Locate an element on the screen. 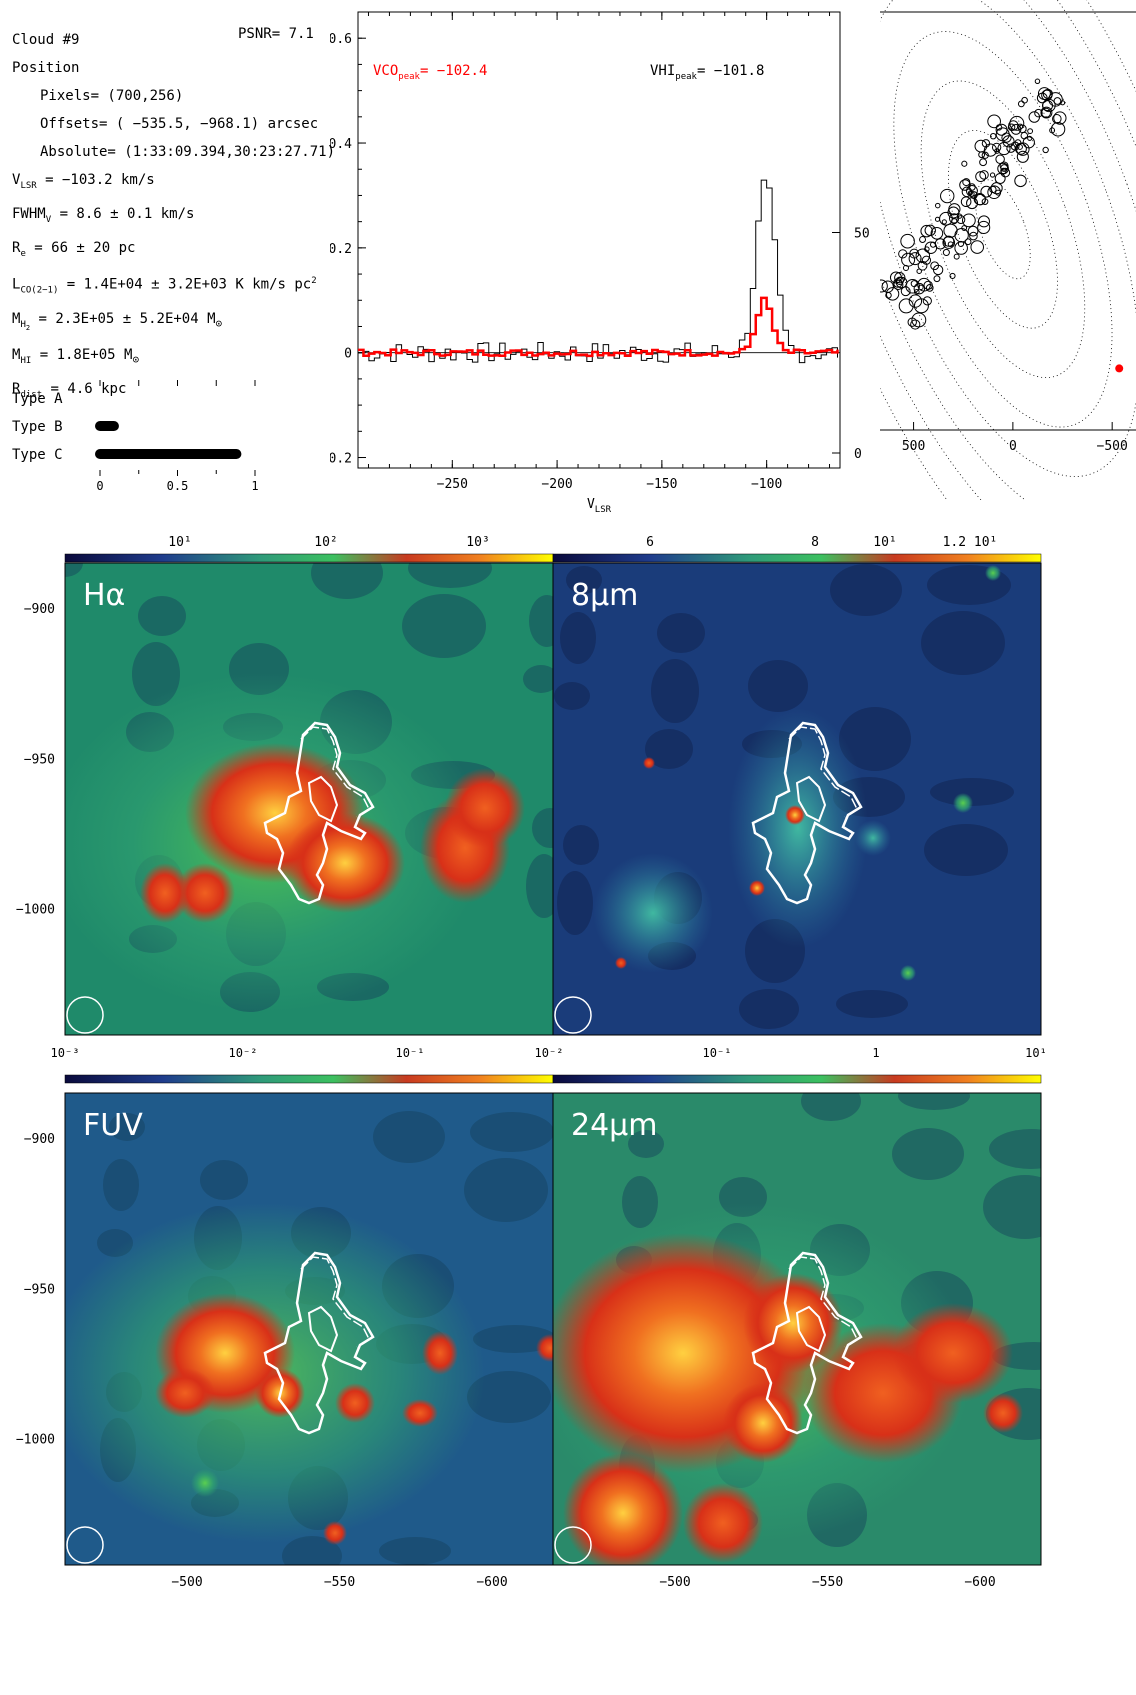 The image size is (1136, 1695). map-panel: FUV is located at coordinates (309, 1329).